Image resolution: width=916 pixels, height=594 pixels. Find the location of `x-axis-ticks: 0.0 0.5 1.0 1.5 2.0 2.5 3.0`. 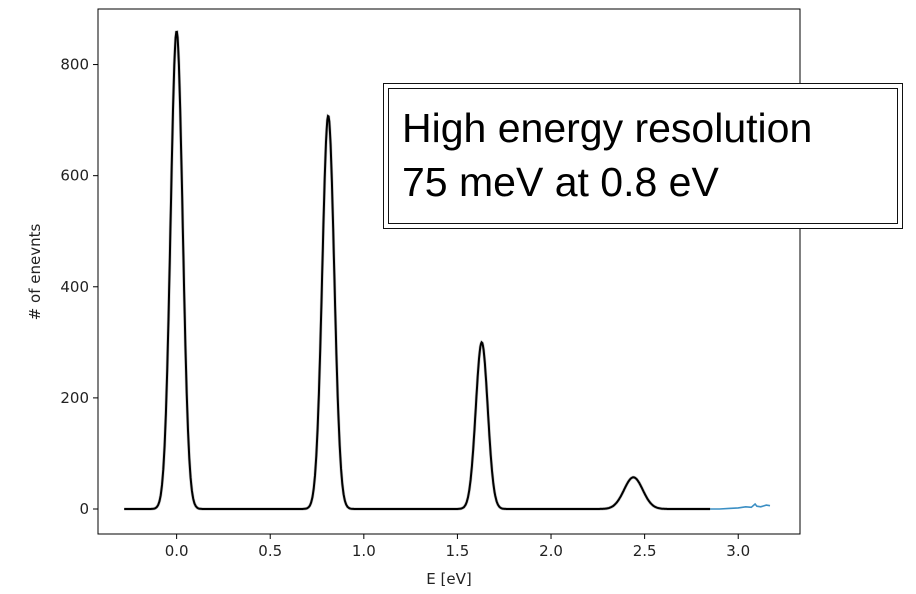

x-axis-ticks: 0.0 0.5 1.0 1.5 2.0 2.5 3.0 is located at coordinates (457, 547).